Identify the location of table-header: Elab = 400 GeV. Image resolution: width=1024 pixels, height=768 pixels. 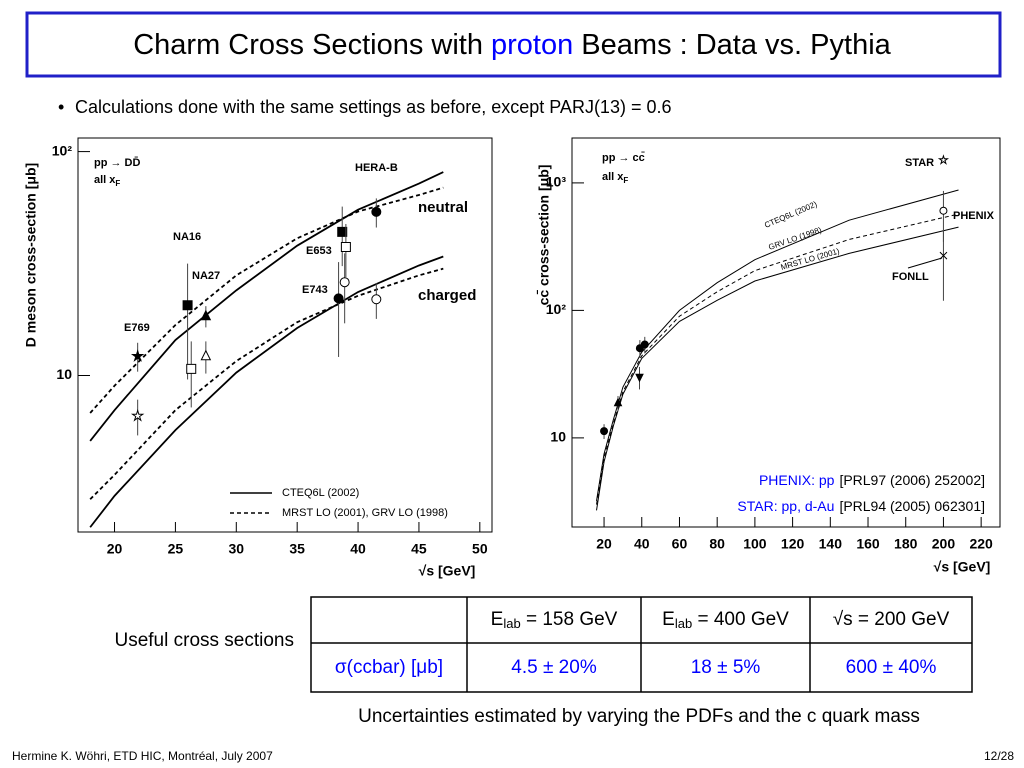
(725, 620).